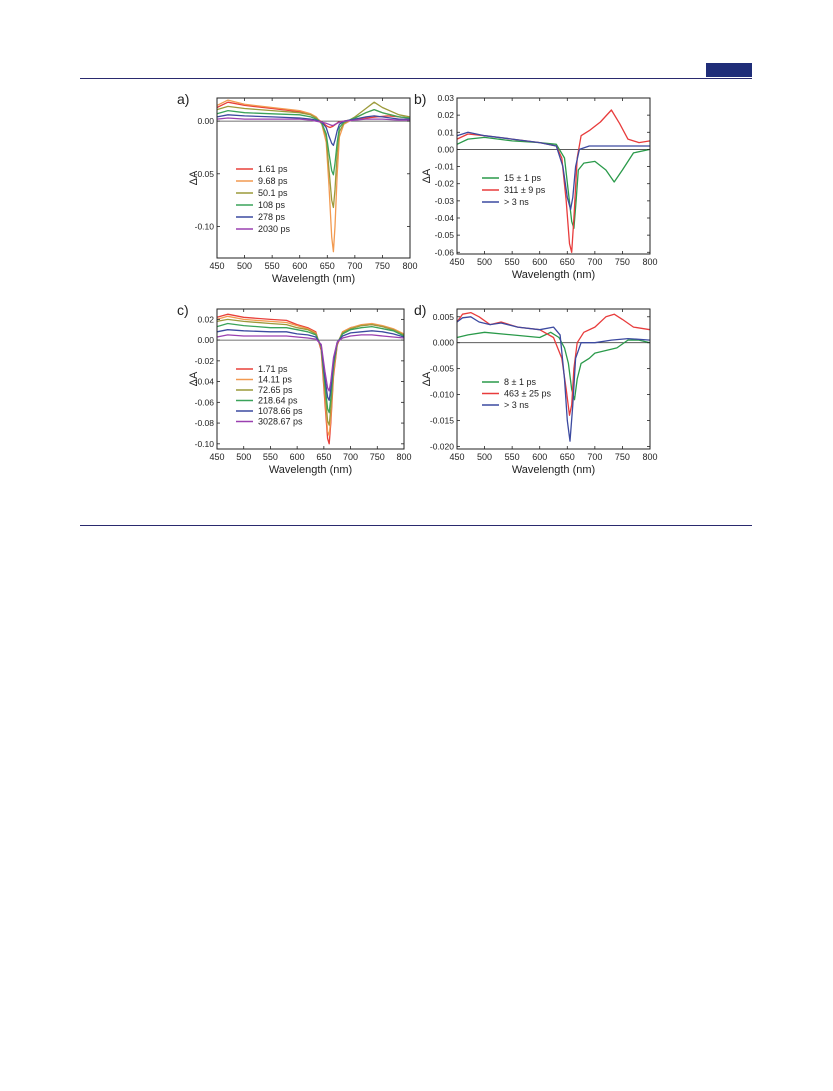  I want to click on y-tick-label: -0.010, so click(442, 395).